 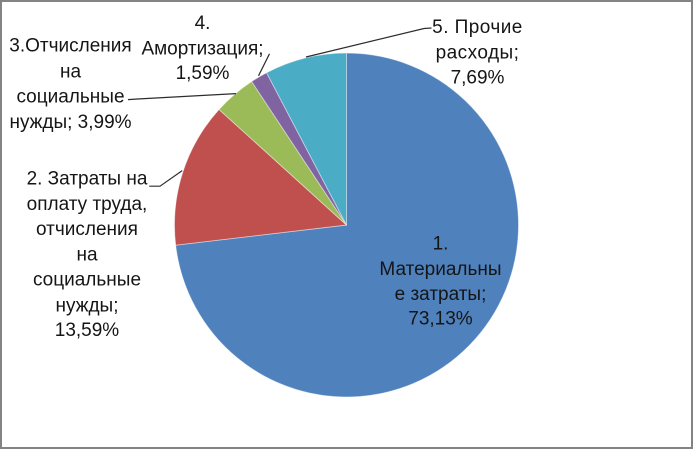 I want to click on svg-text: 2. Затраты на, so click(x=87, y=179).